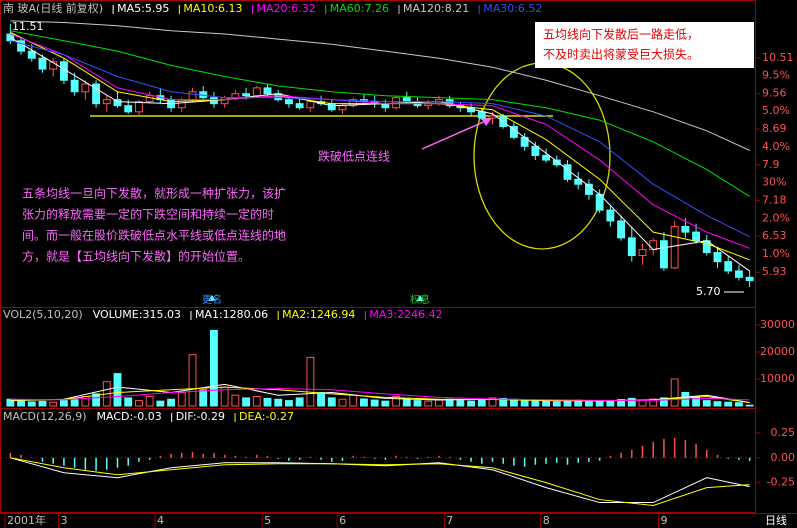  I want to click on y-secondary-label: 4.0%, so click(776, 146).